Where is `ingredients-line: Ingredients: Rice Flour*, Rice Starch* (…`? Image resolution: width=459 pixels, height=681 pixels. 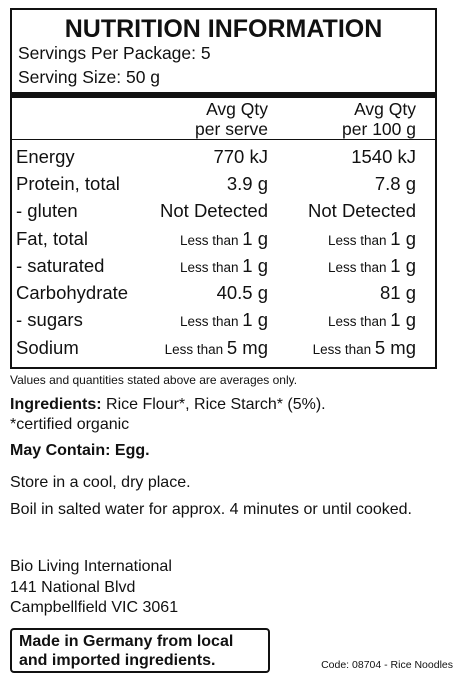
ingredients-line: Ingredients: Rice Flour*, Rice Starch* (… is located at coordinates (168, 405).